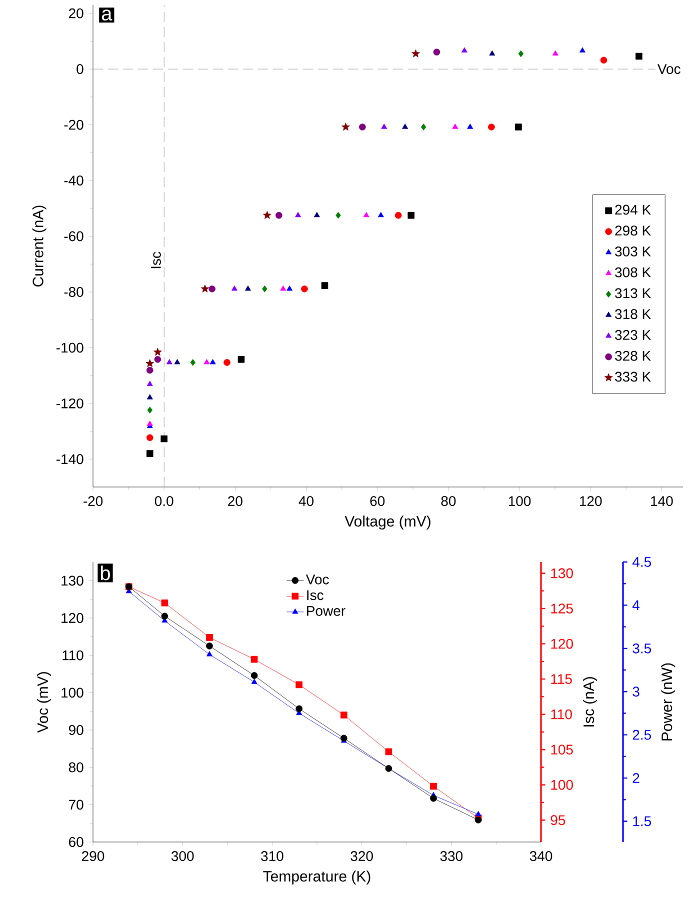 The height and width of the screenshot is (902, 691). Describe the element at coordinates (562, 643) in the screenshot. I see `y2-tick-label: 120` at that location.